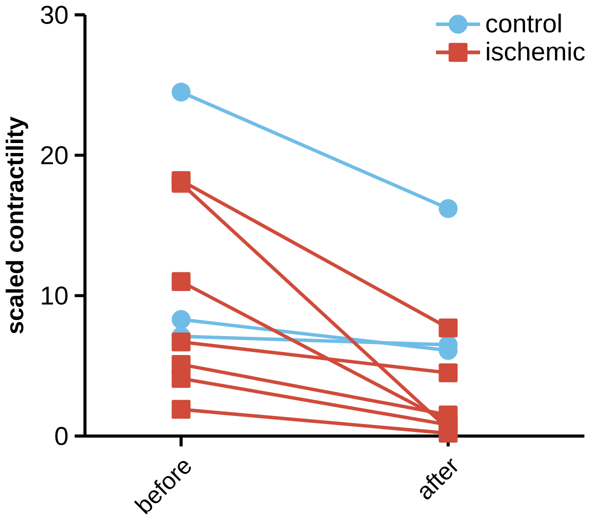 The height and width of the screenshot is (524, 594). I want to click on y-tick-label: 30, so click(54, 15).